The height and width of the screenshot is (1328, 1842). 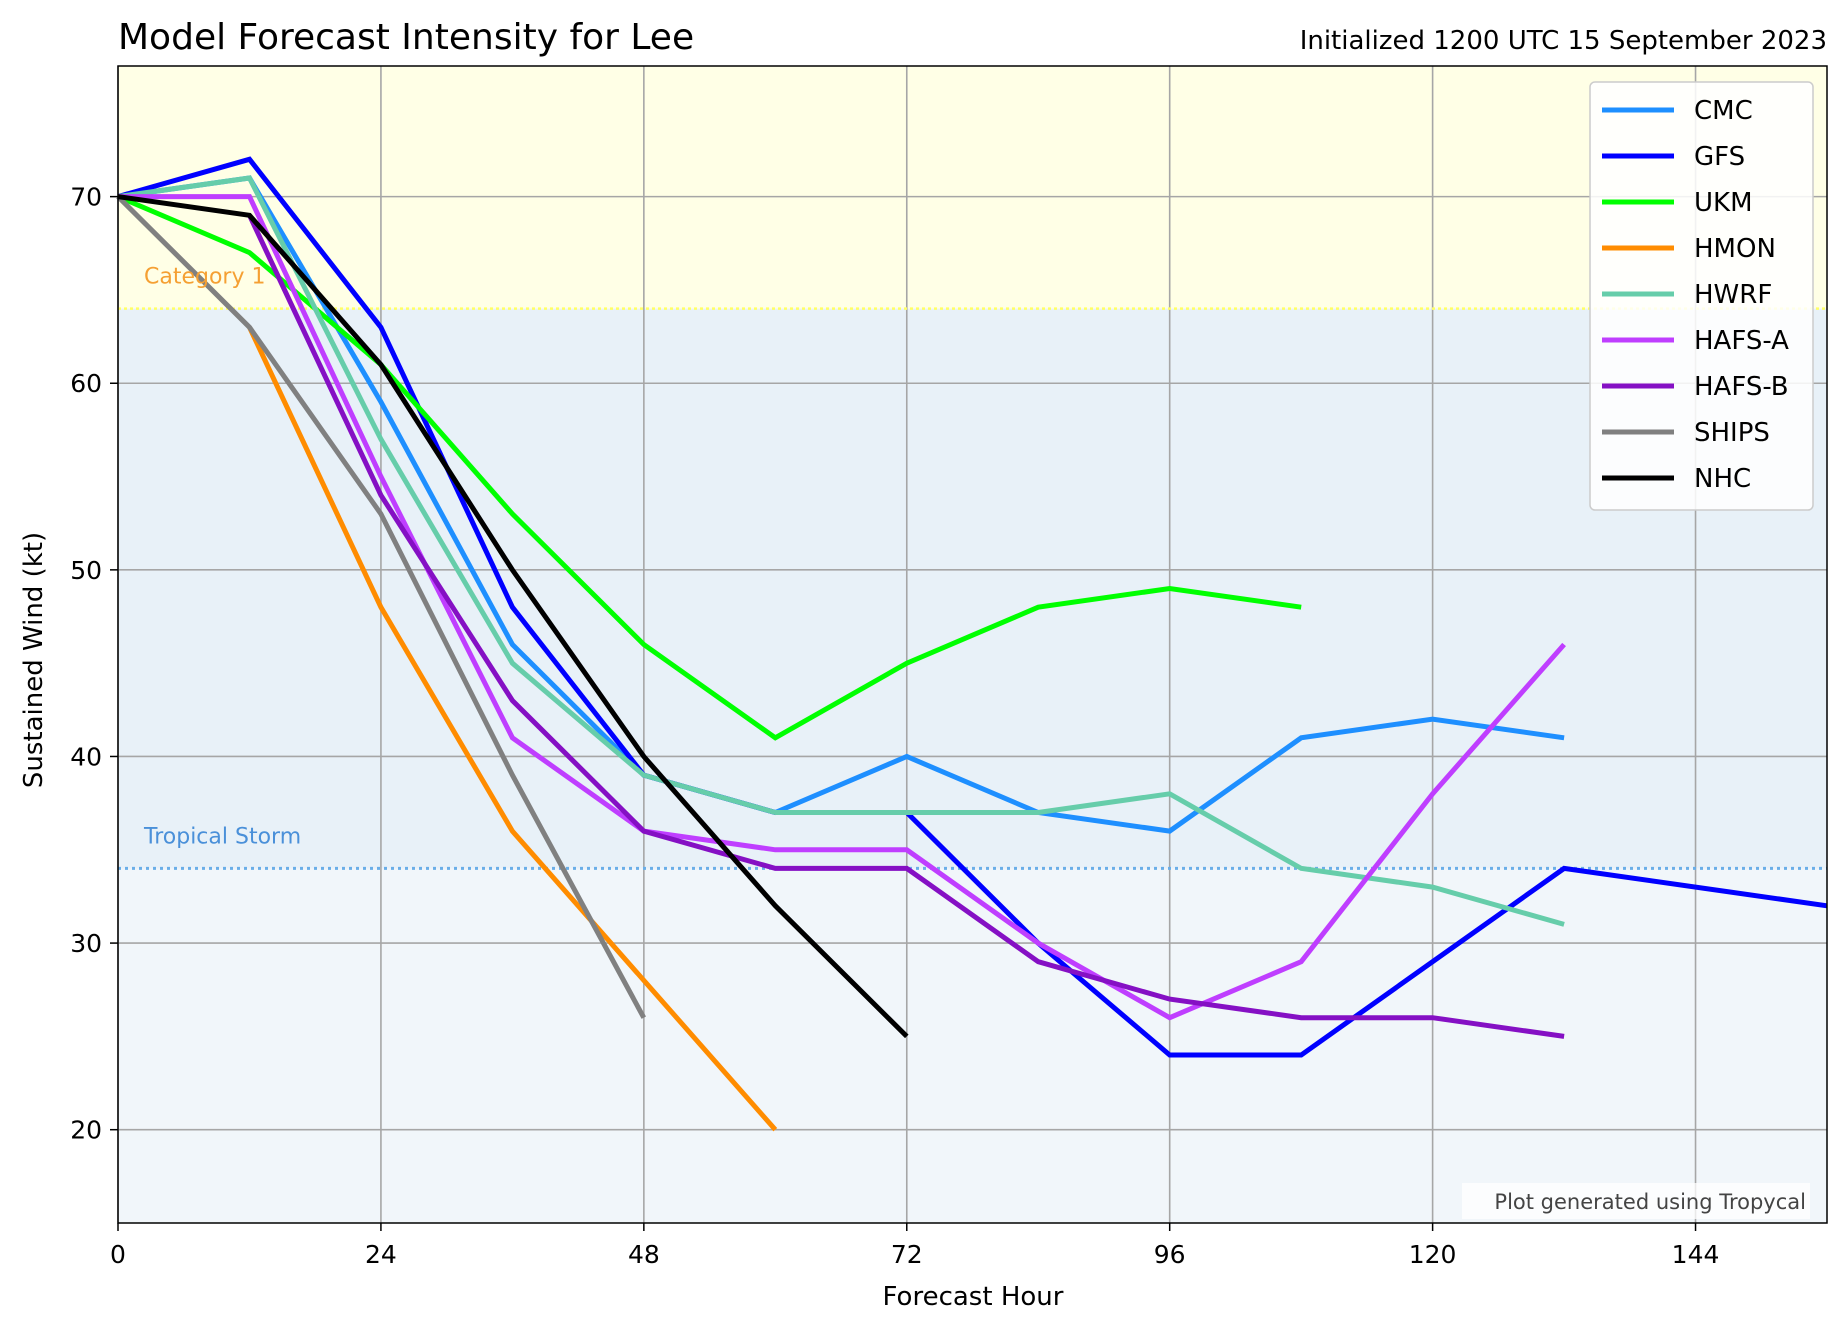 I want to click on x-tick-label: 72, so click(x=907, y=1254).